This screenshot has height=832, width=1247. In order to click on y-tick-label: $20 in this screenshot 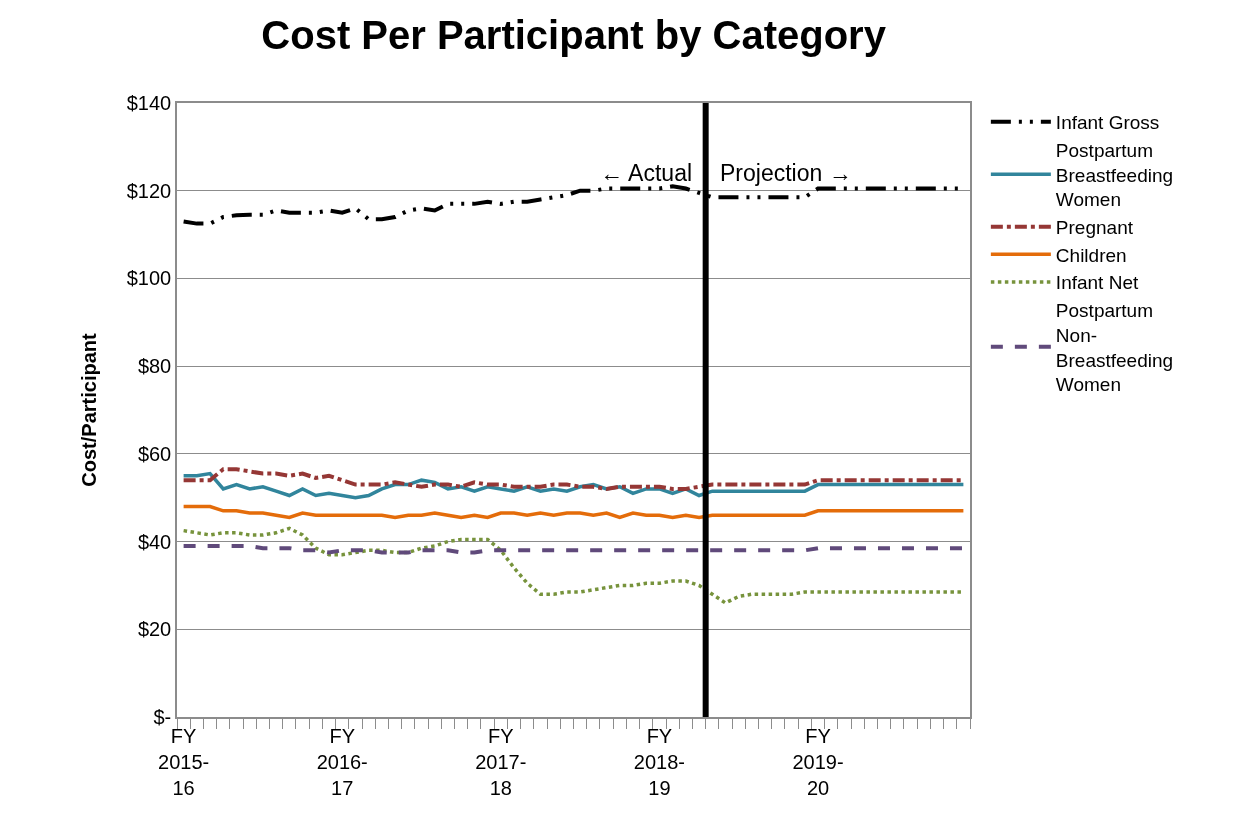, I will do `click(154, 629)`.